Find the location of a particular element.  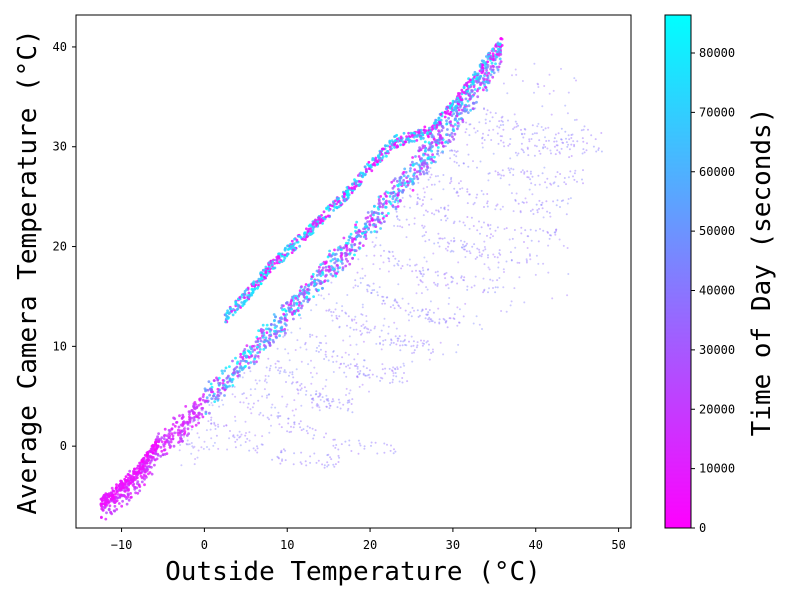

x-tick-label: 50 is located at coordinates (618, 545).